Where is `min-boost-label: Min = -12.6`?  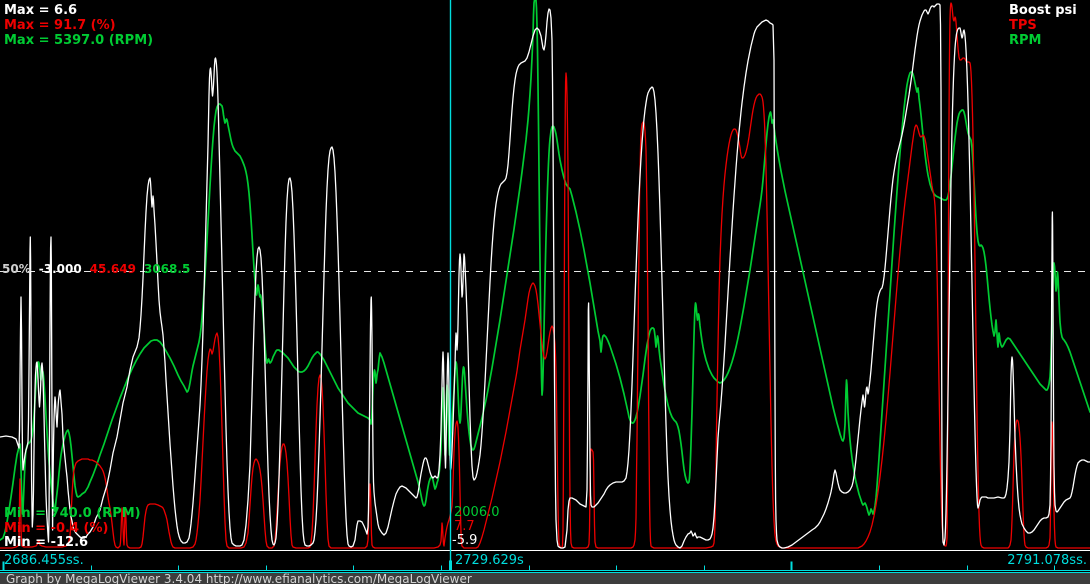
min-boost-label: Min = -12.6 is located at coordinates (46, 542).